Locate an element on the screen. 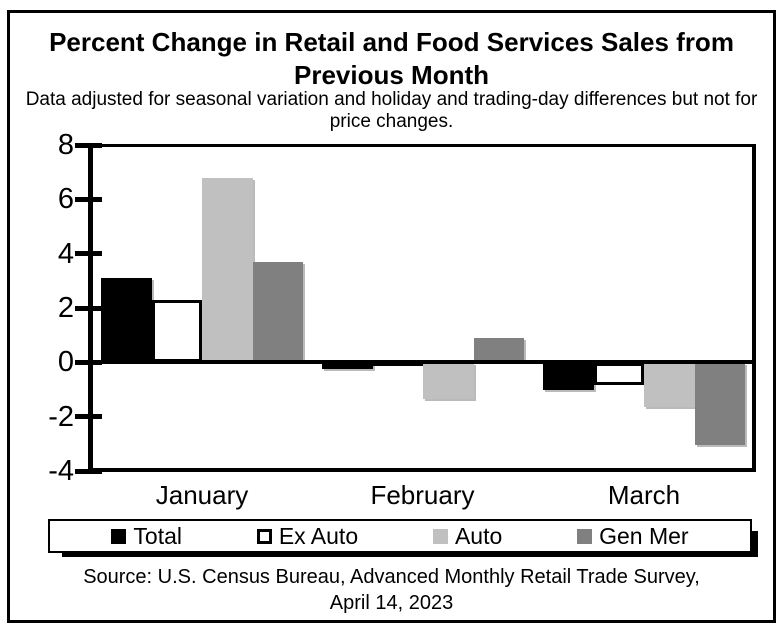  y-tick--4 is located at coordinates (88, 471).